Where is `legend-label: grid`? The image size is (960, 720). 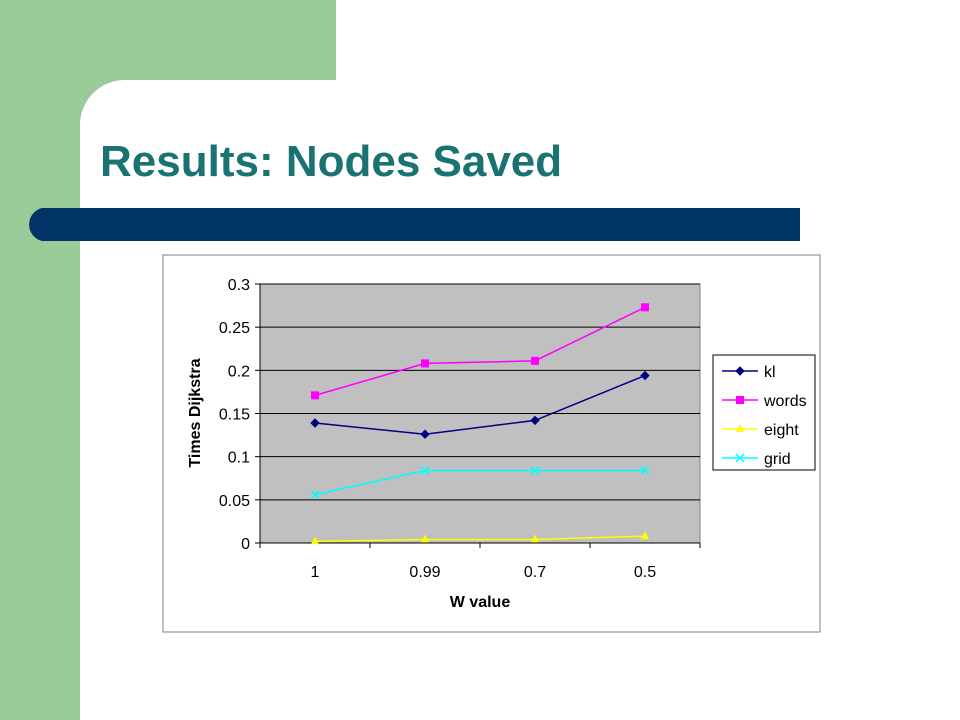
legend-label: grid is located at coordinates (777, 459).